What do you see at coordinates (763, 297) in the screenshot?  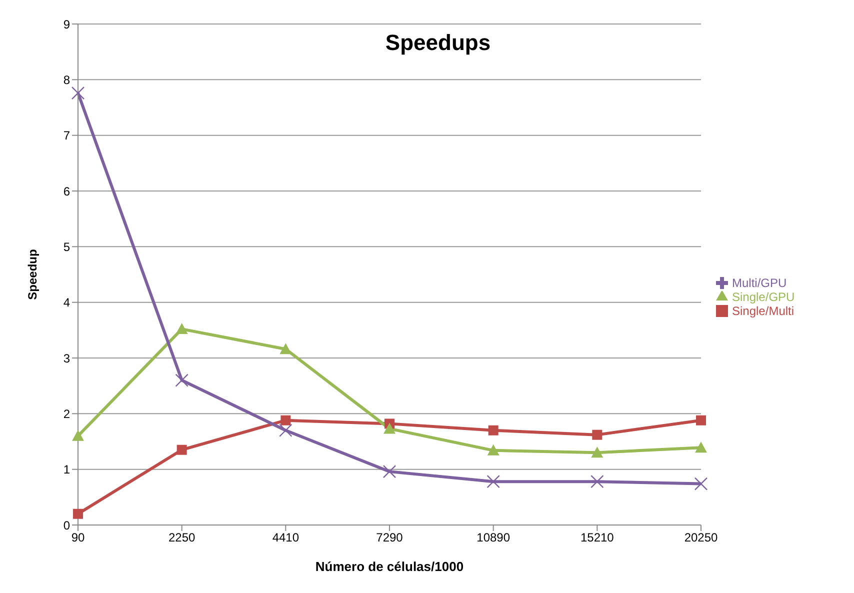 I see `legend-label: Single/GPU` at bounding box center [763, 297].